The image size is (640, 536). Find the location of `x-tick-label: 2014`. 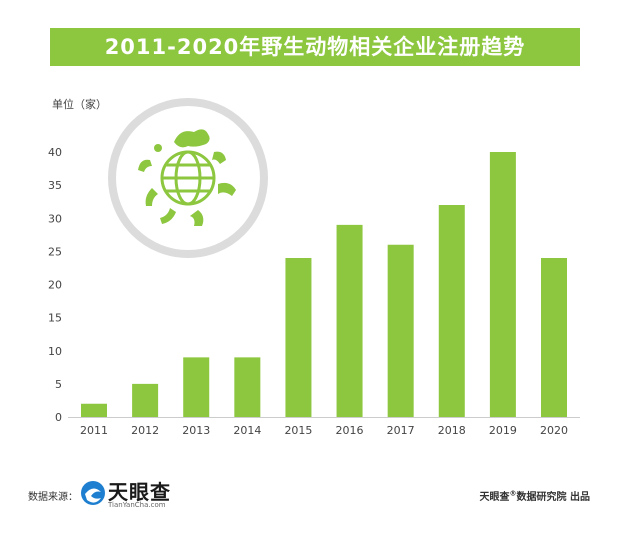

x-tick-label: 2014 is located at coordinates (247, 430).